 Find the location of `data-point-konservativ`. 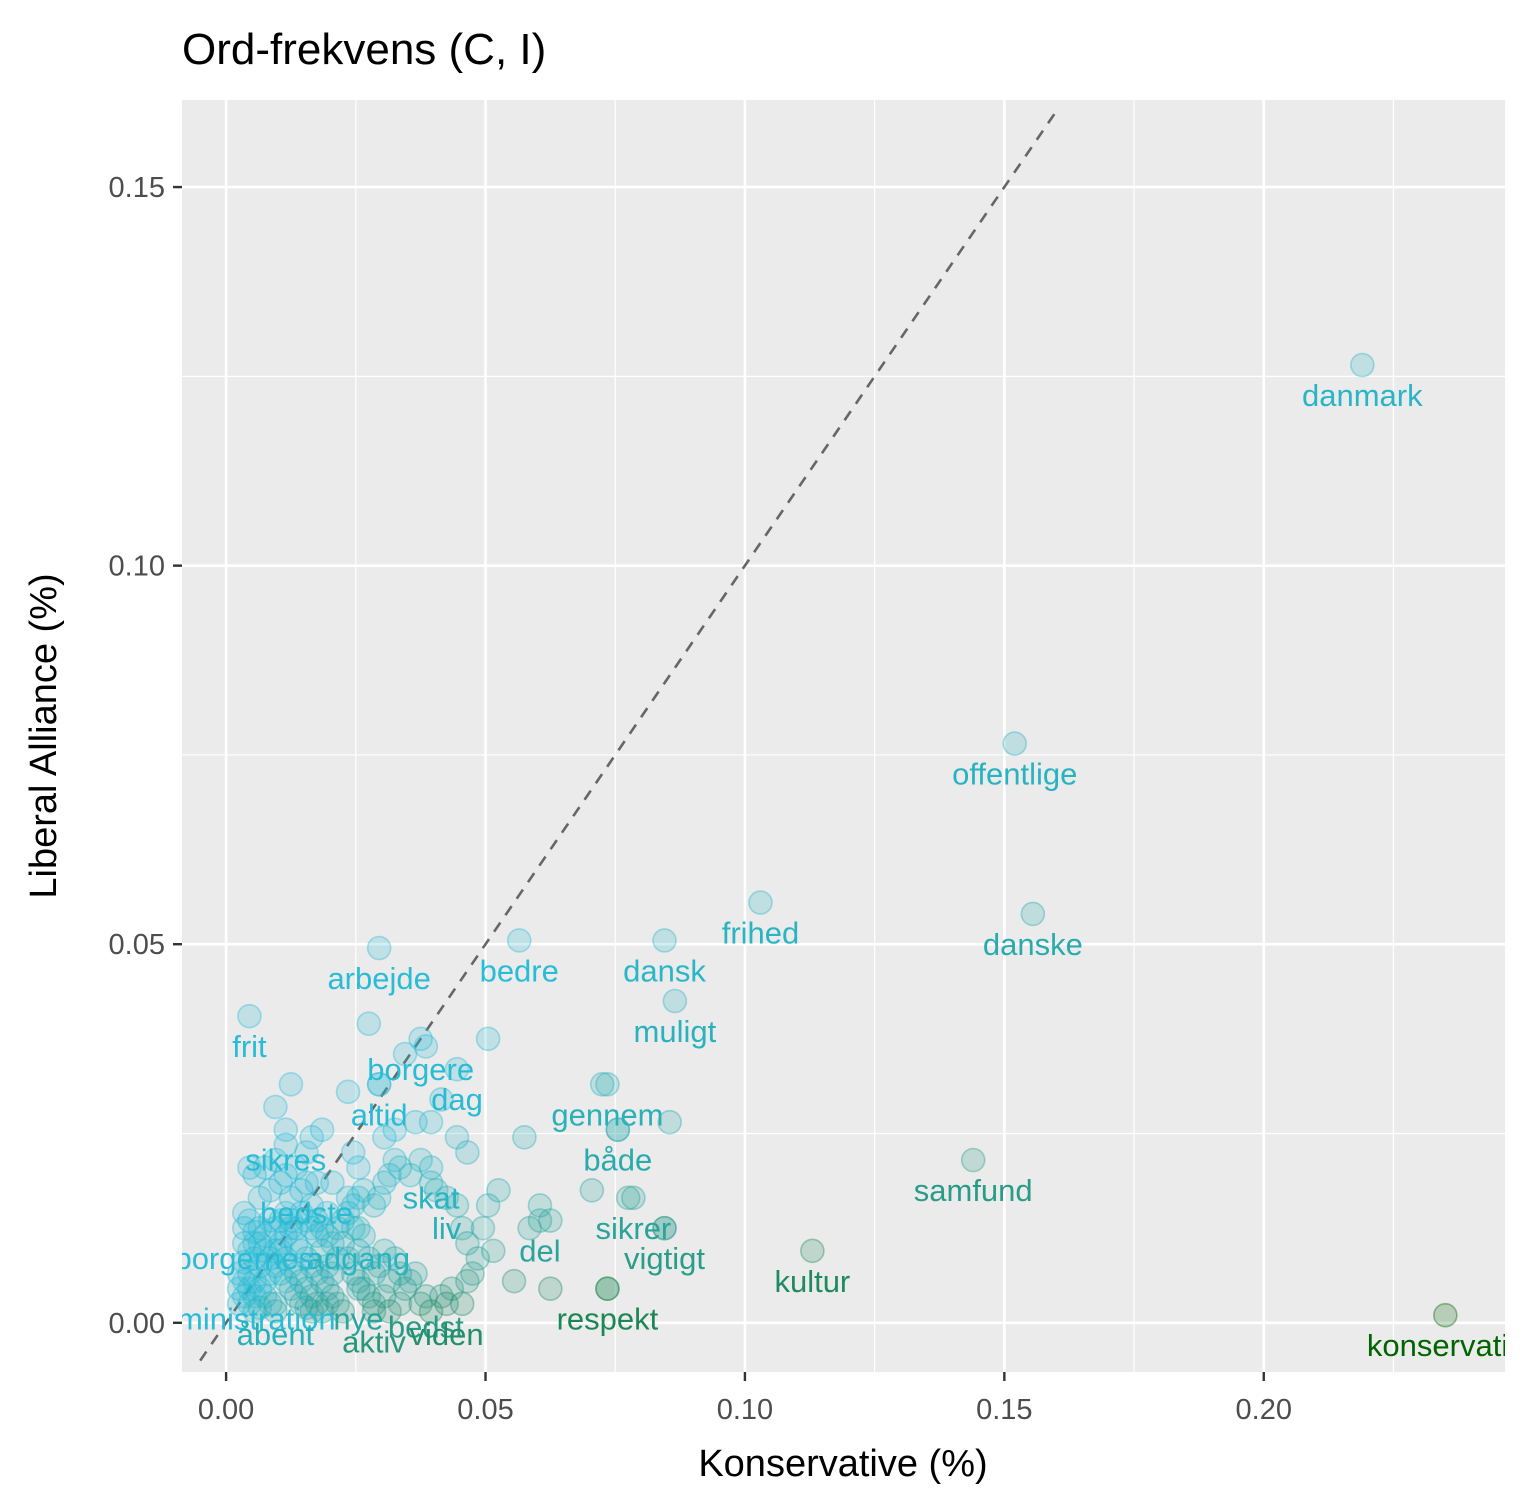

data-point-konservativ is located at coordinates (1445, 1315).